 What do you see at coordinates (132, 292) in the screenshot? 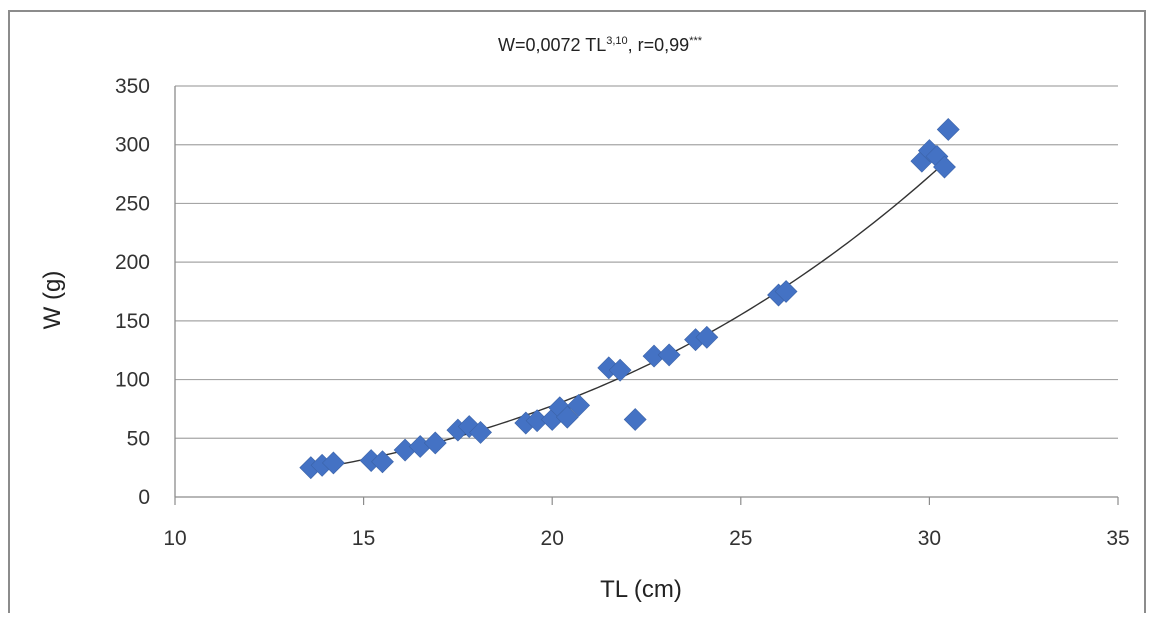
I see `y-axis-ticks: 0 50 100 150 200 250 300 350` at bounding box center [132, 292].